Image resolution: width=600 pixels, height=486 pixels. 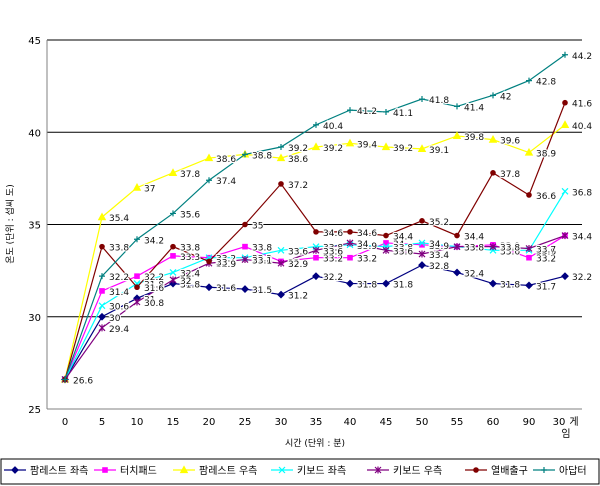 I want to click on x-tick-label: 35, so click(x=316, y=422).